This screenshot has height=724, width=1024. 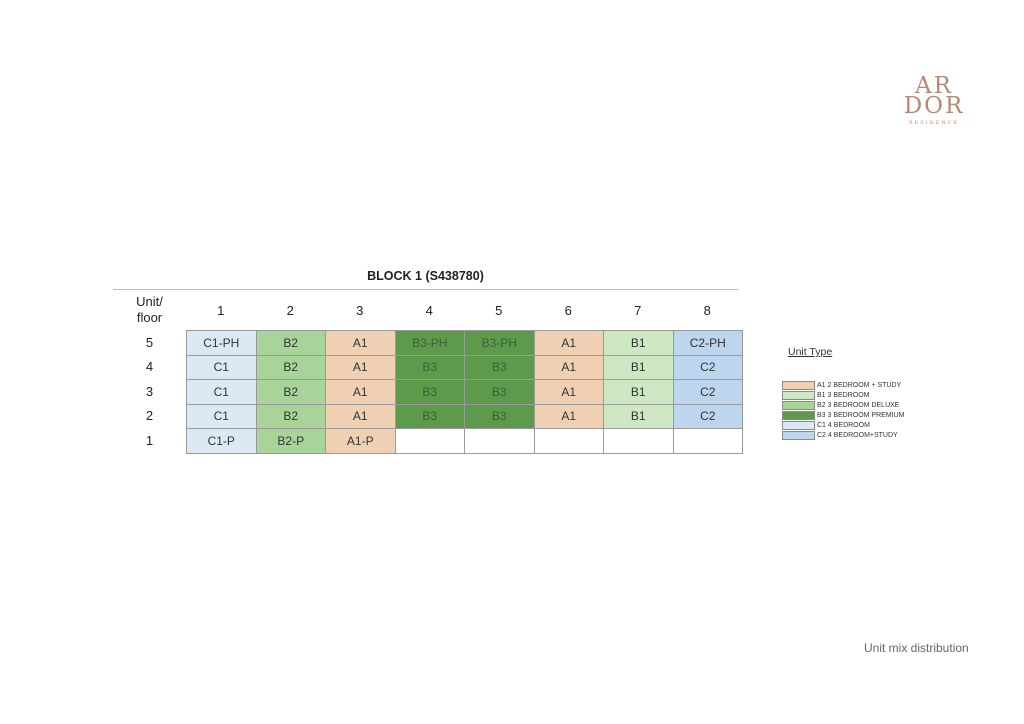 I want to click on ardor-logo: AR DOR RESIDENCE, so click(x=934, y=100).